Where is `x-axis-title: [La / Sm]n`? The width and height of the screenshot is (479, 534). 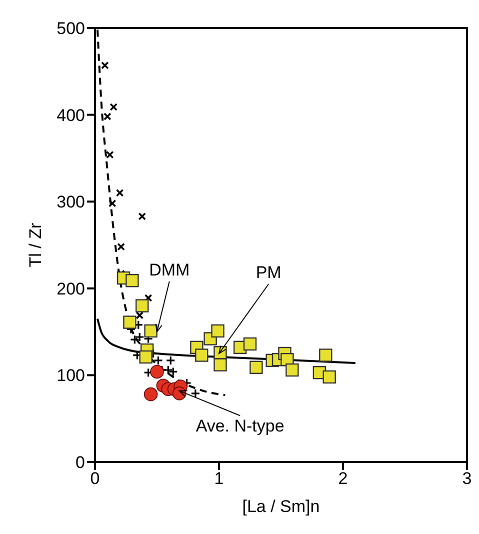 x-axis-title: [La / Sm]n is located at coordinates (281, 506).